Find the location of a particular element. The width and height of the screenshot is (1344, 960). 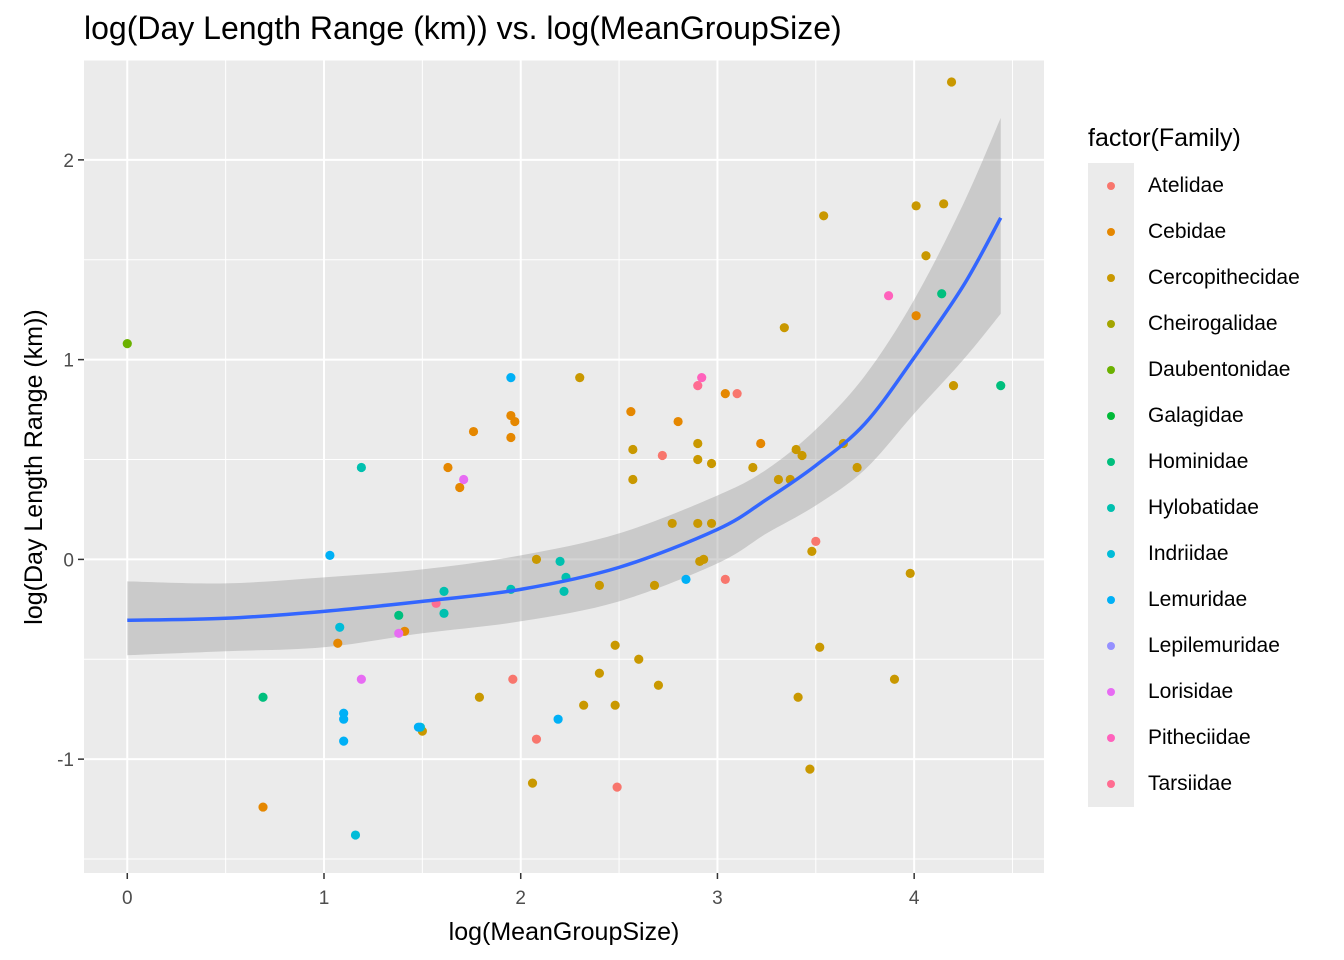

legend-label: Indriidae is located at coordinates (1188, 553).